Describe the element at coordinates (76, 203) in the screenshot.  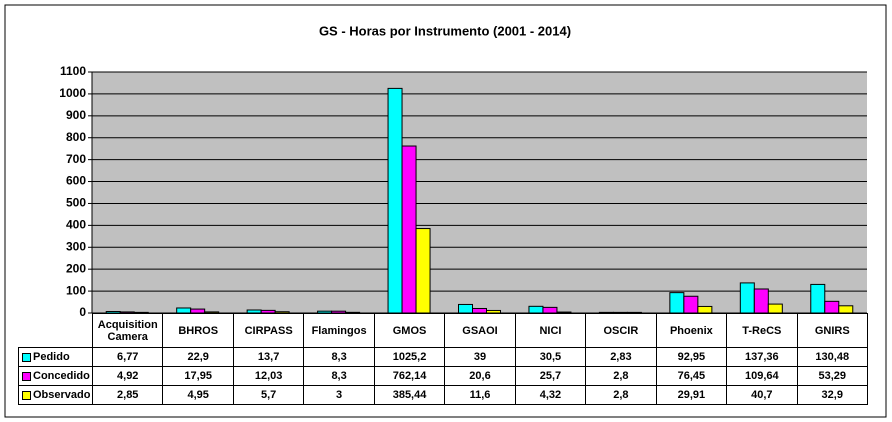
I see `y-tick-label: 500` at that location.